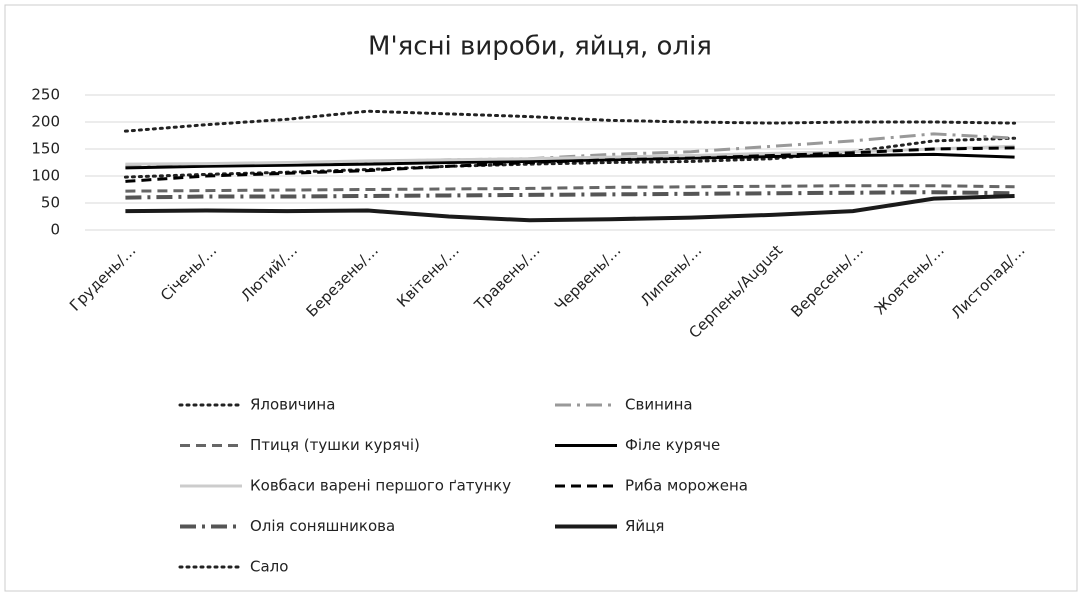 The height and width of the screenshot is (596, 1082). I want to click on legend-label: Олія соняшникова, so click(322, 526).